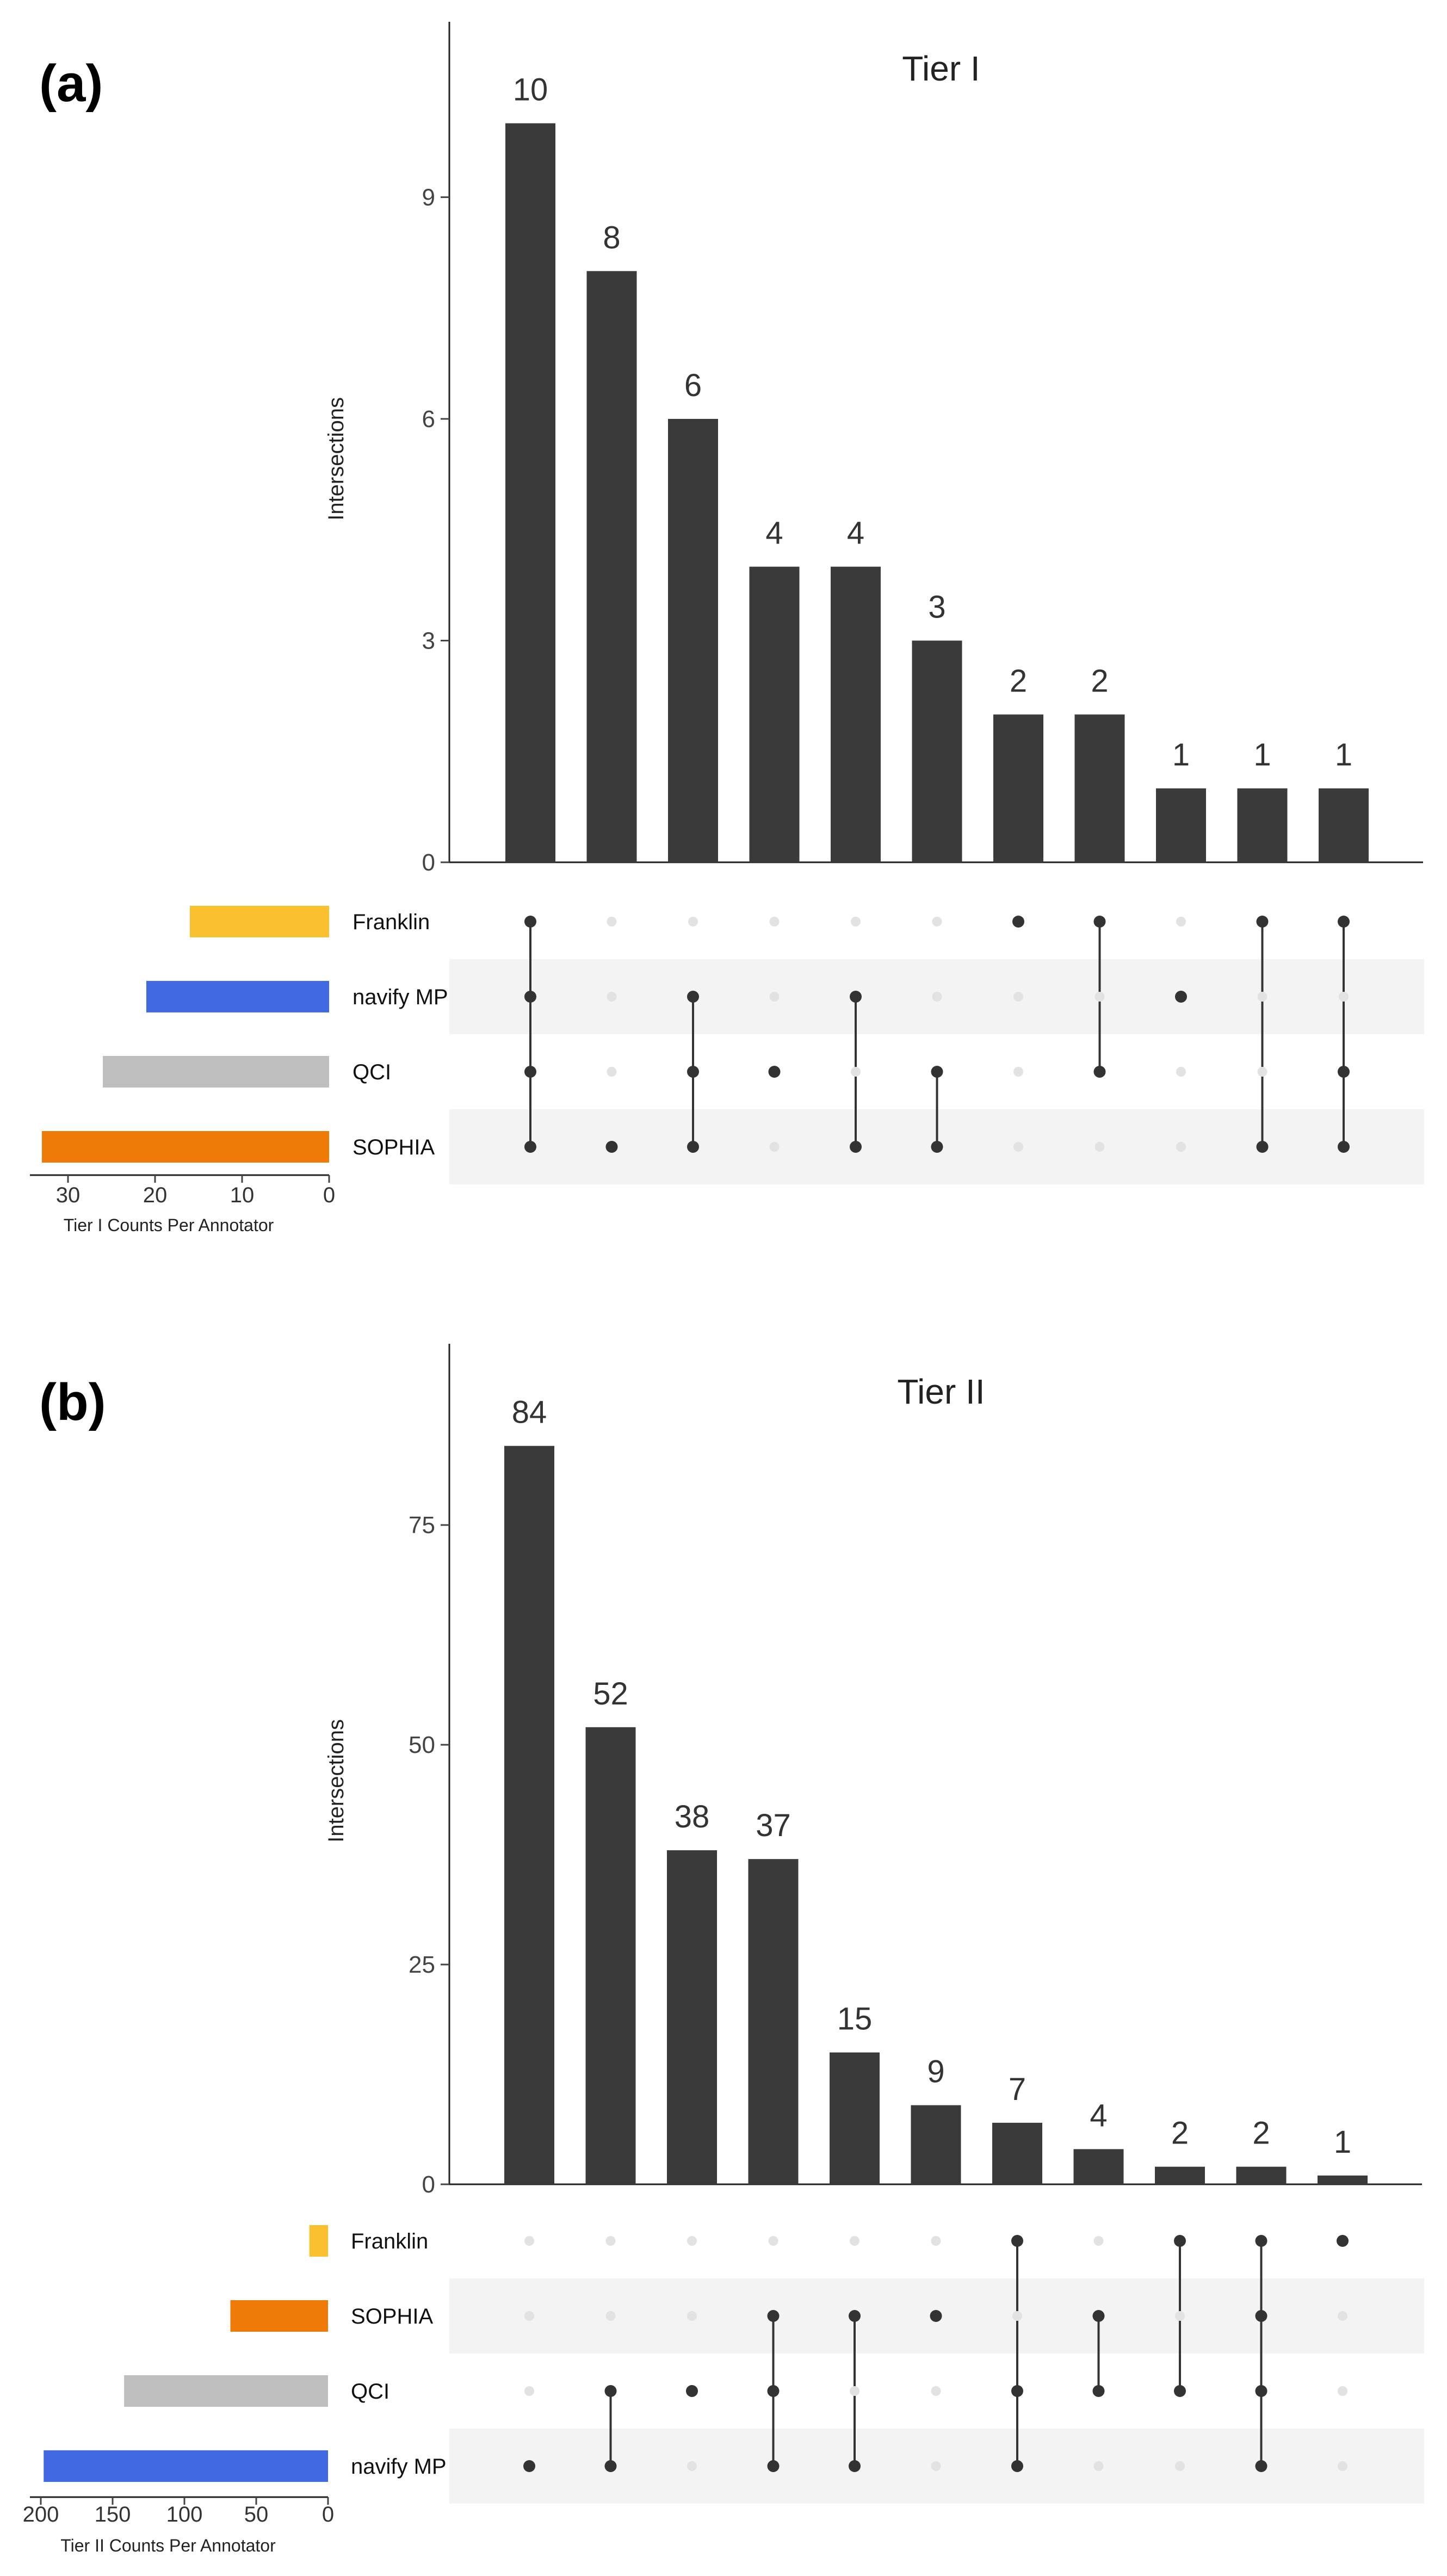 This screenshot has height=2576, width=1447. I want to click on bar-count-label: 7, so click(1017, 2089).